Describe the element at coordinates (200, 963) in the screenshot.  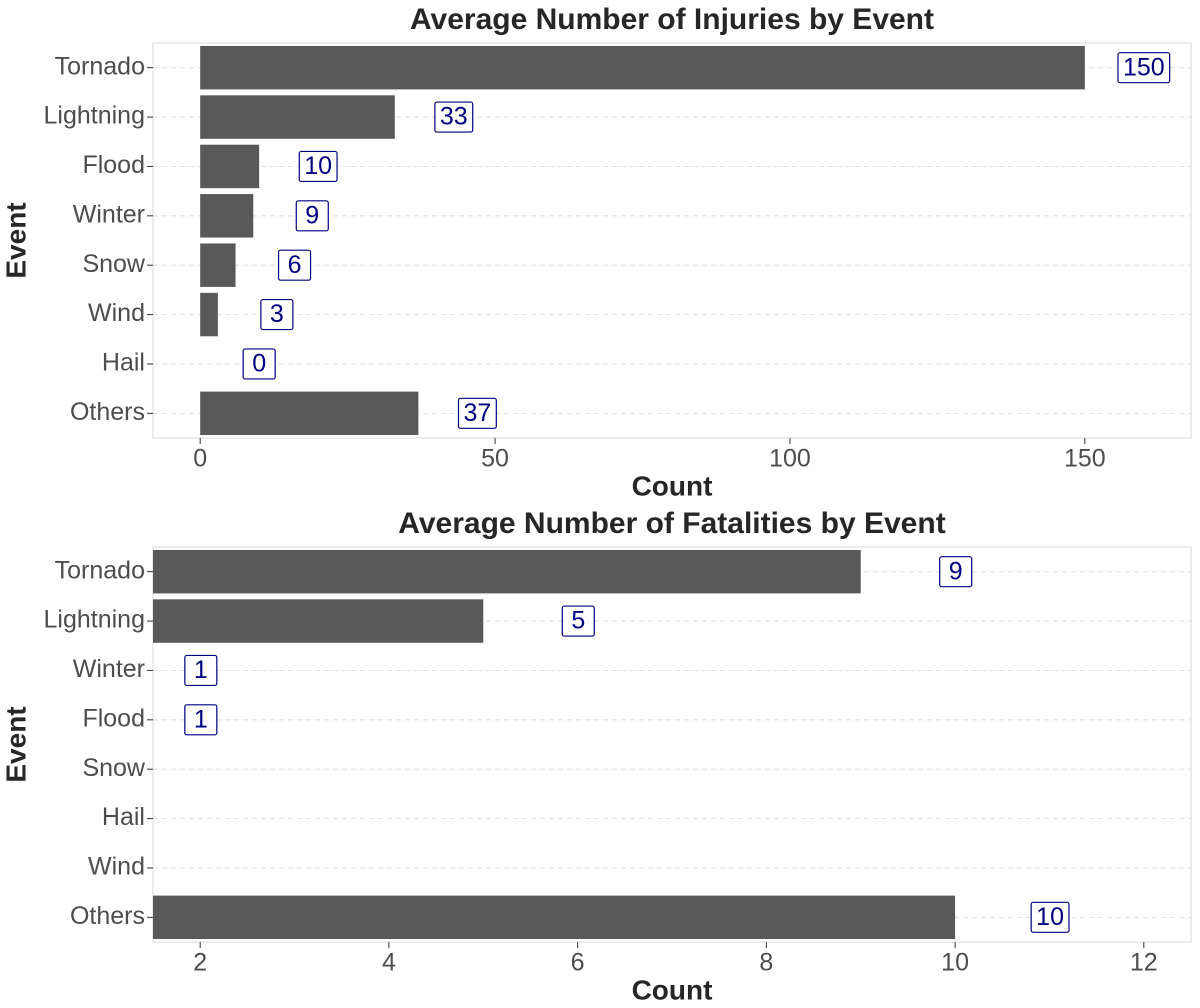
I see `x-tick-label: 2` at that location.